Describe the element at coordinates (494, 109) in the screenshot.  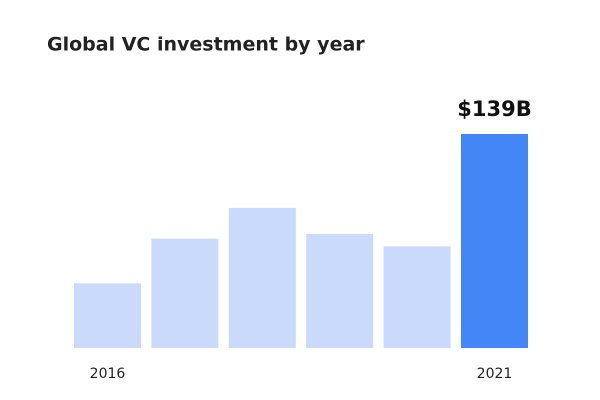
I see `value-label: $139B` at that location.